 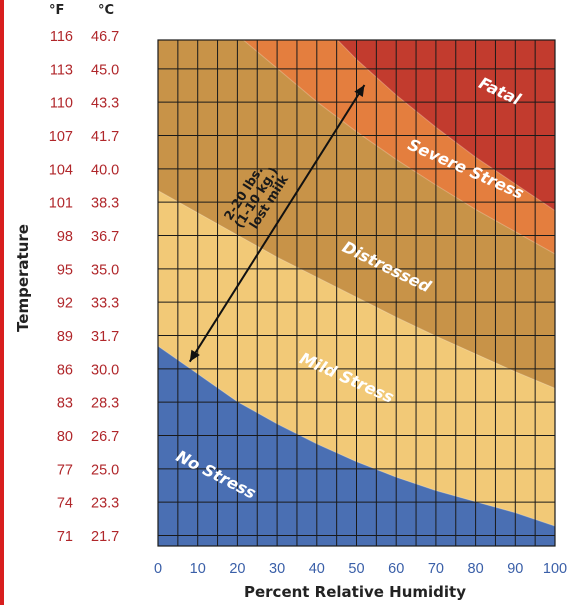 I want to click on x-tick: 100, so click(x=555, y=569).